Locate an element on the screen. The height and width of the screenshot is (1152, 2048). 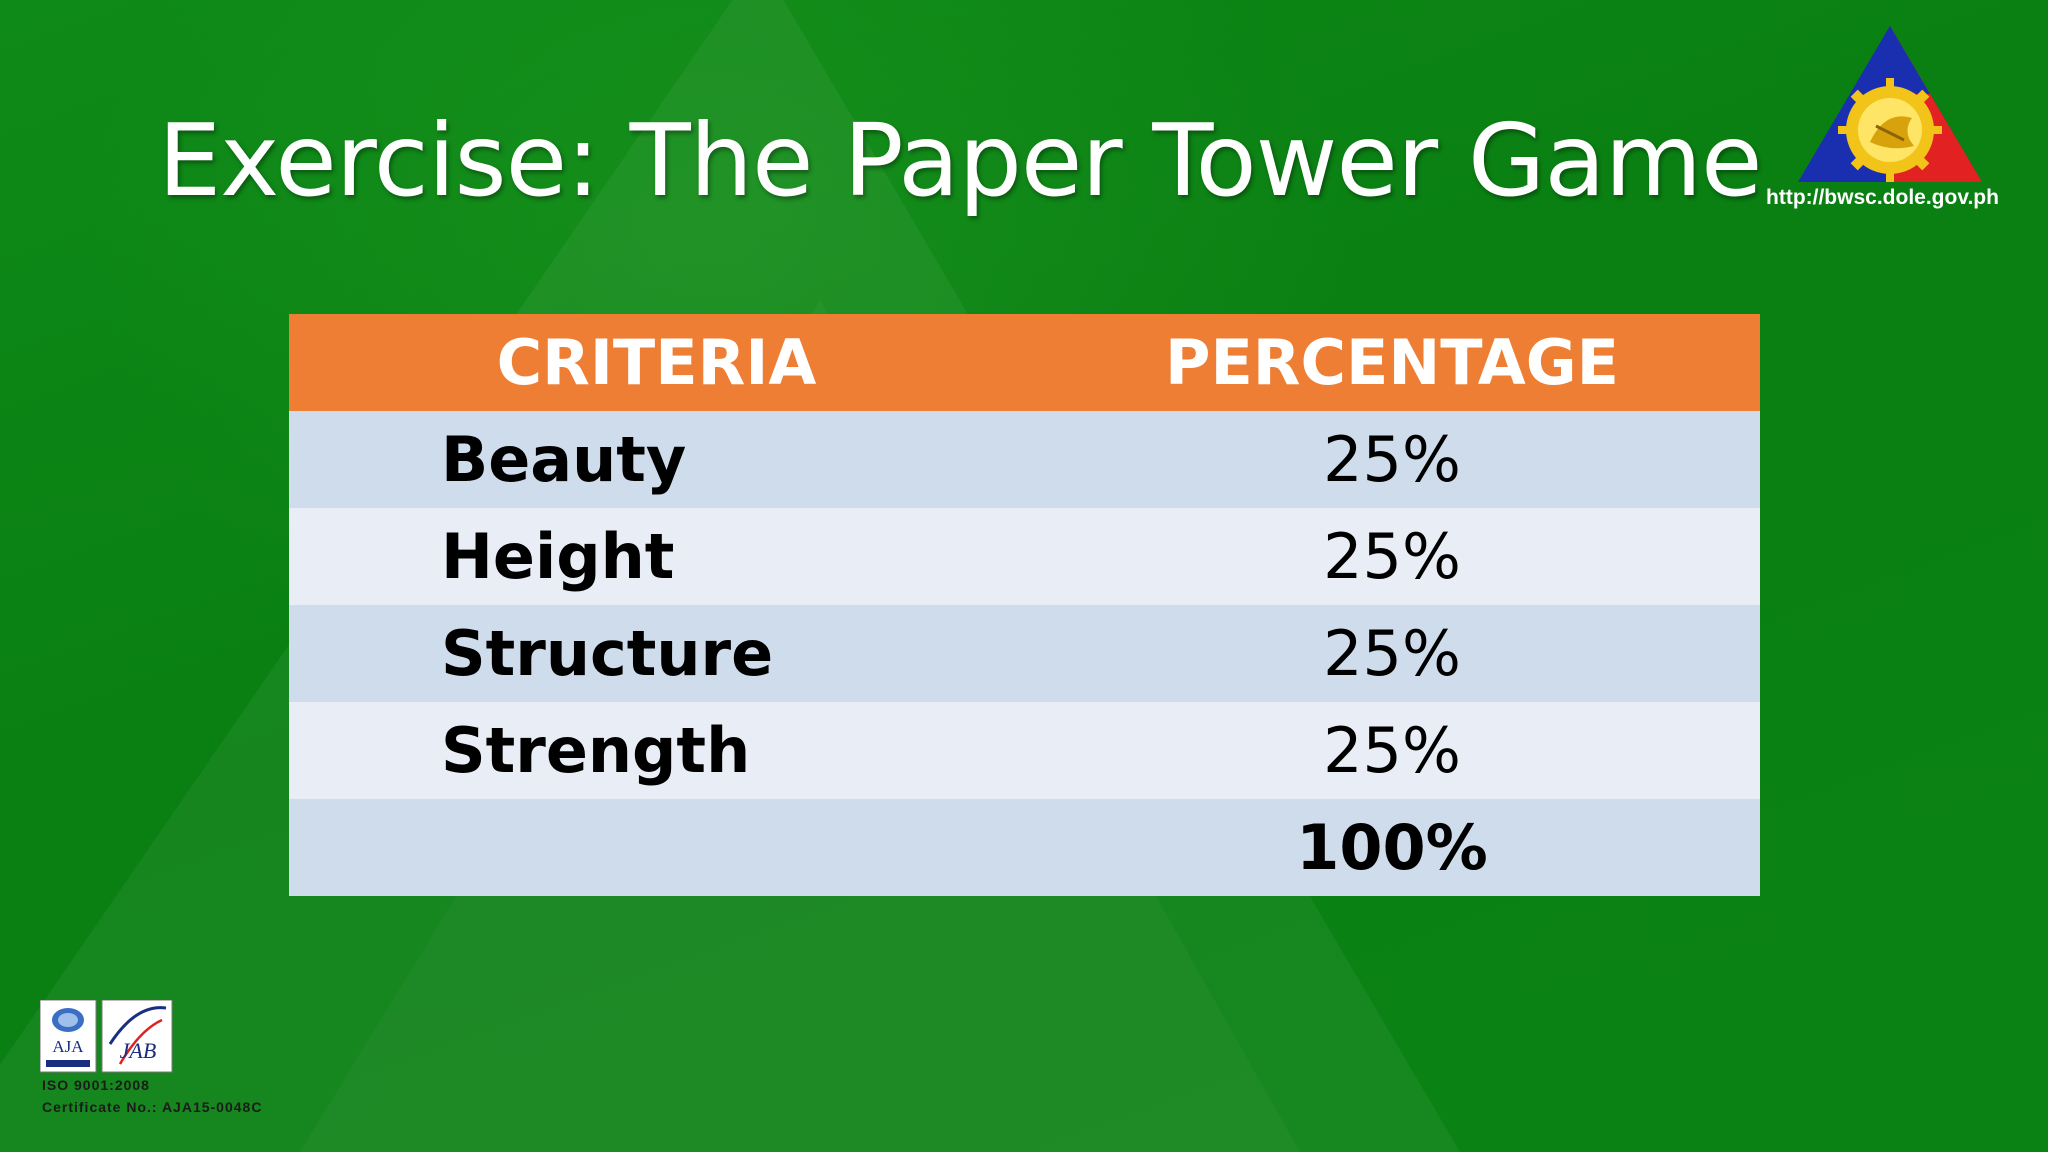
criteria-cell: Beauty is located at coordinates (656, 459).